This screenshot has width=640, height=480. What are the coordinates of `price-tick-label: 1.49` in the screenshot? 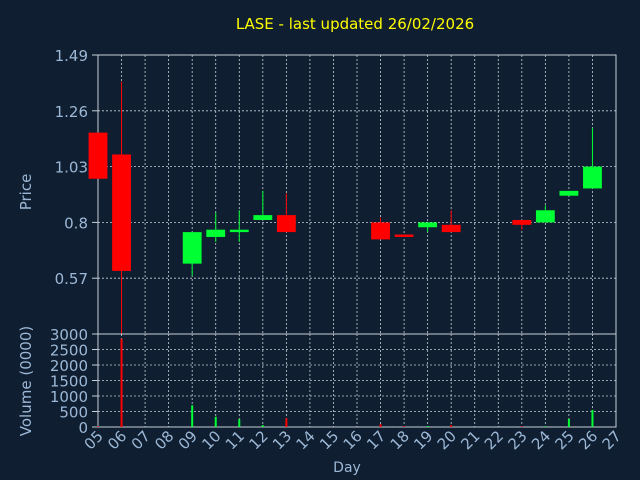 It's located at (71, 56).